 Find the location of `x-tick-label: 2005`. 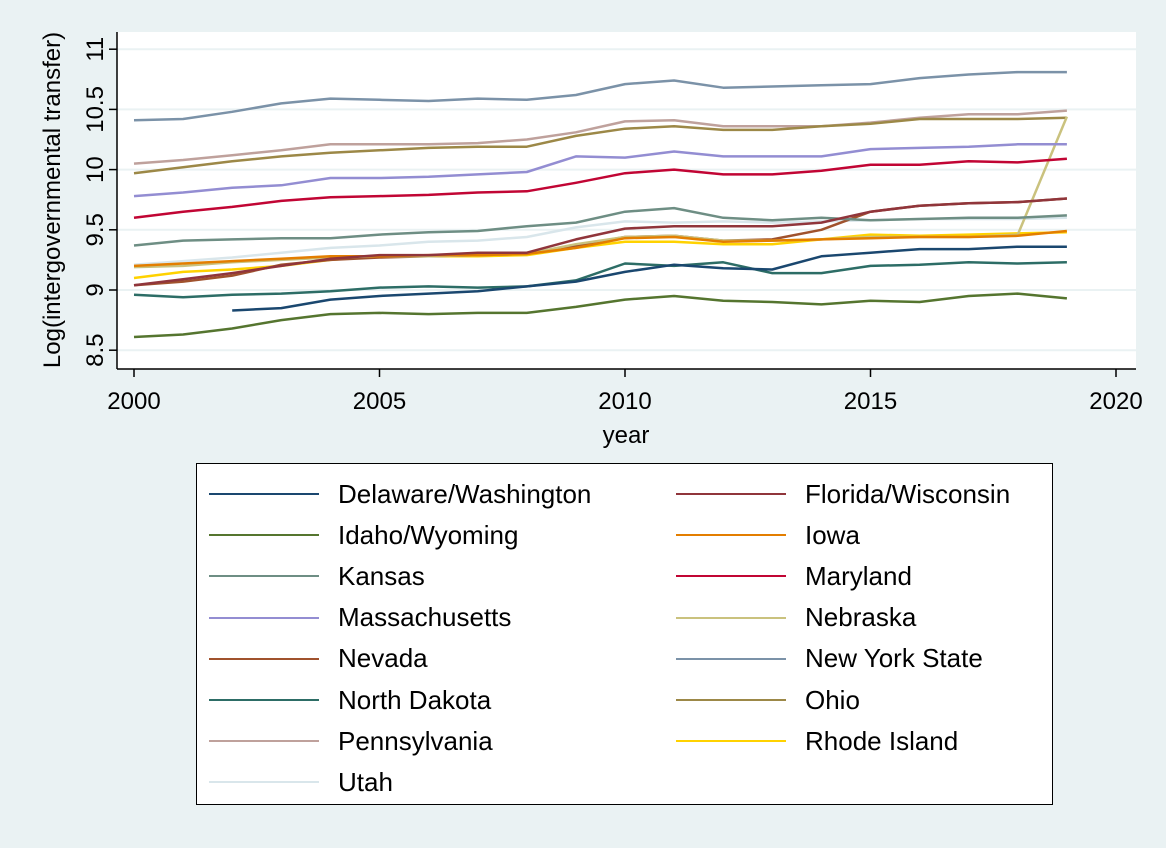

x-tick-label: 2005 is located at coordinates (379, 401).